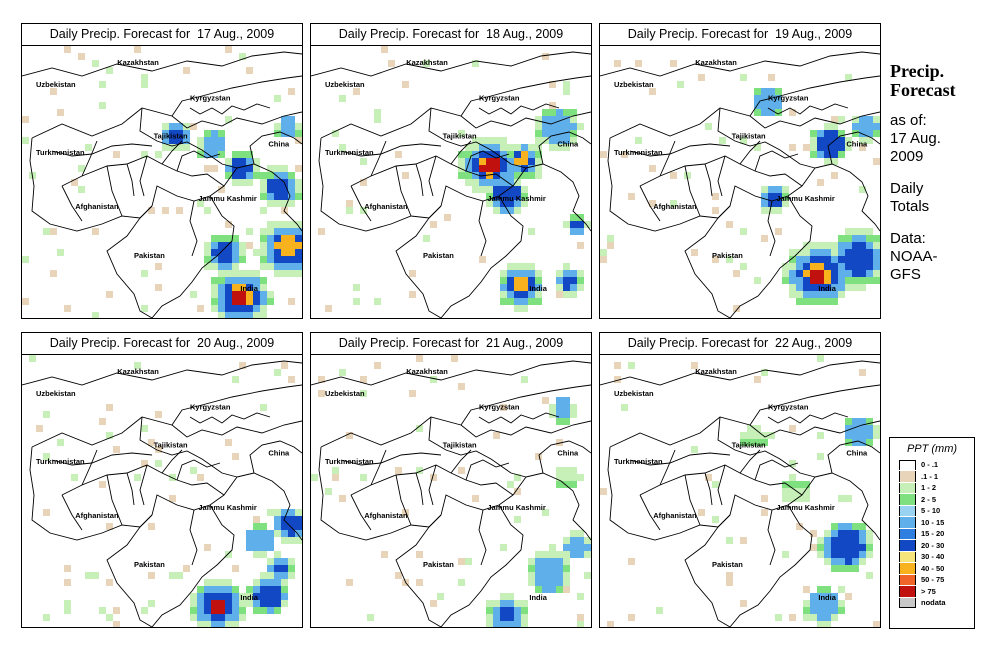 This screenshot has height=649, width=983. What do you see at coordinates (936, 603) in the screenshot?
I see `legend-item: nodata` at bounding box center [936, 603].